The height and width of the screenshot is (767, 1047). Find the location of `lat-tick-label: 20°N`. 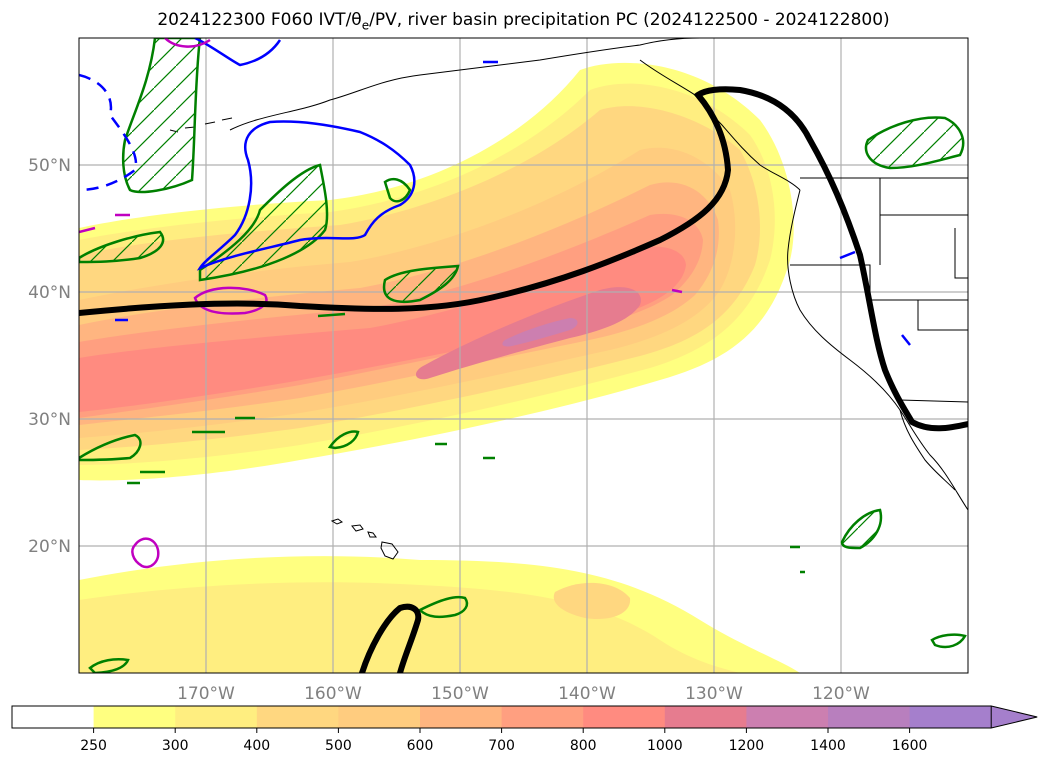

lat-tick-label: 20°N is located at coordinates (49, 547).